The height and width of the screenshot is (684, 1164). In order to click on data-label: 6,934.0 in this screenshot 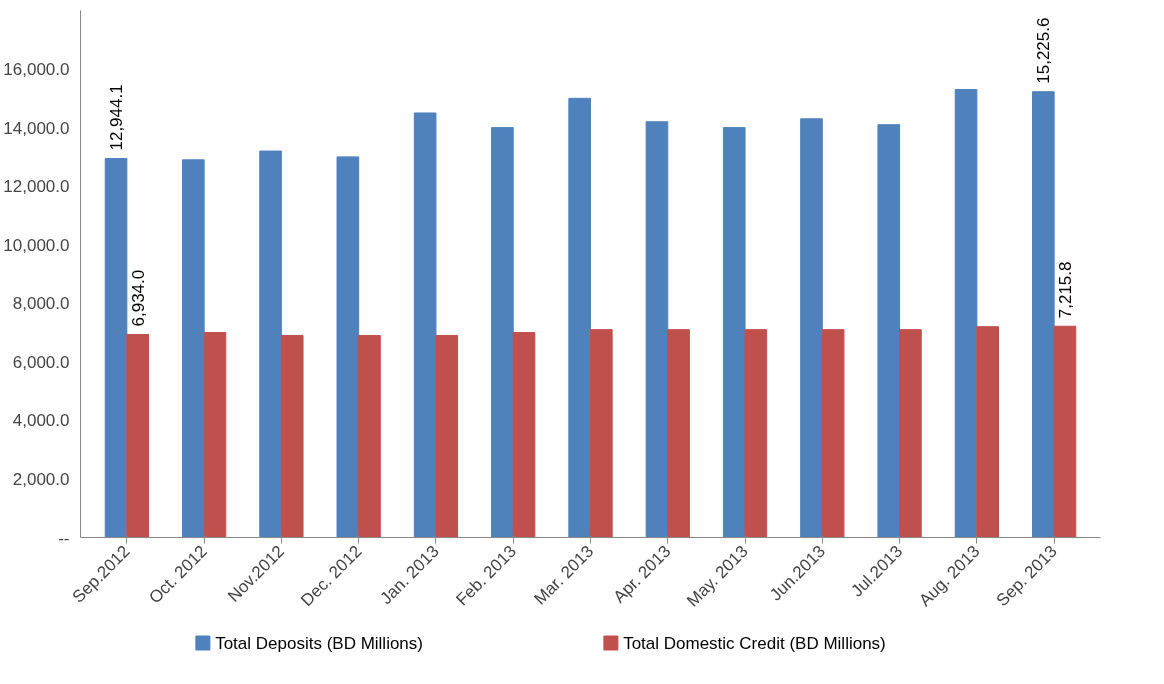, I will do `click(138, 298)`.